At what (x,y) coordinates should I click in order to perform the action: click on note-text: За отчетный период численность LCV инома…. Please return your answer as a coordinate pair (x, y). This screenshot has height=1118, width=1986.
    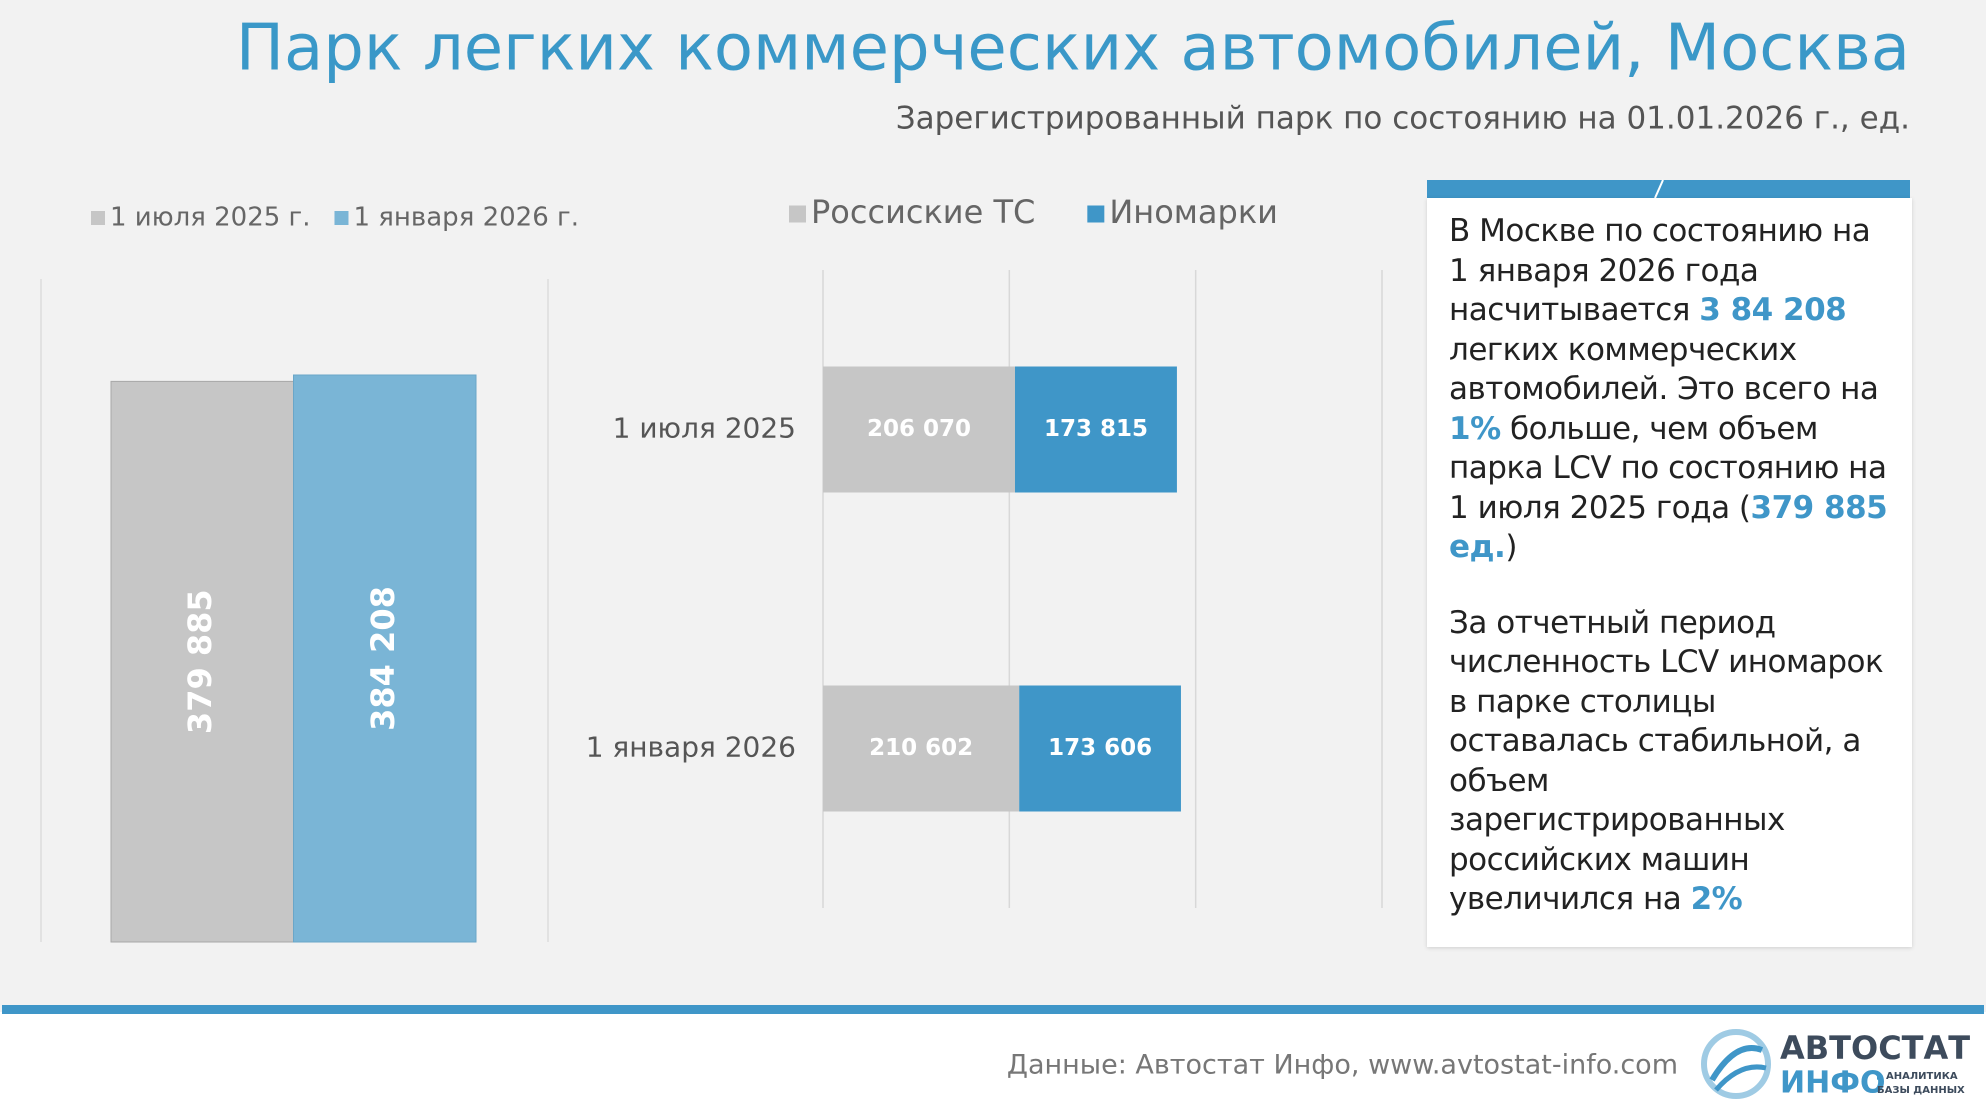
    Looking at the image, I should click on (1666, 761).